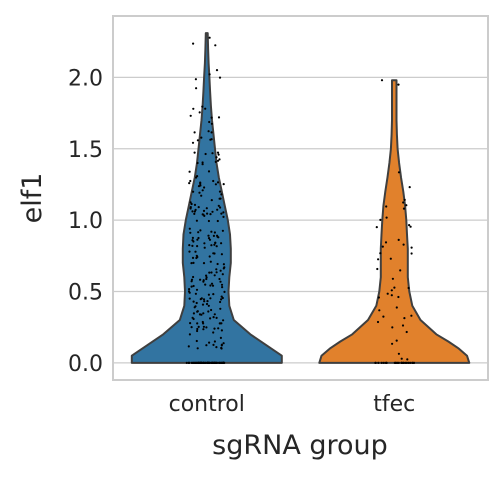  I want to click on x-tick-labels: control tfec, so click(292, 404).